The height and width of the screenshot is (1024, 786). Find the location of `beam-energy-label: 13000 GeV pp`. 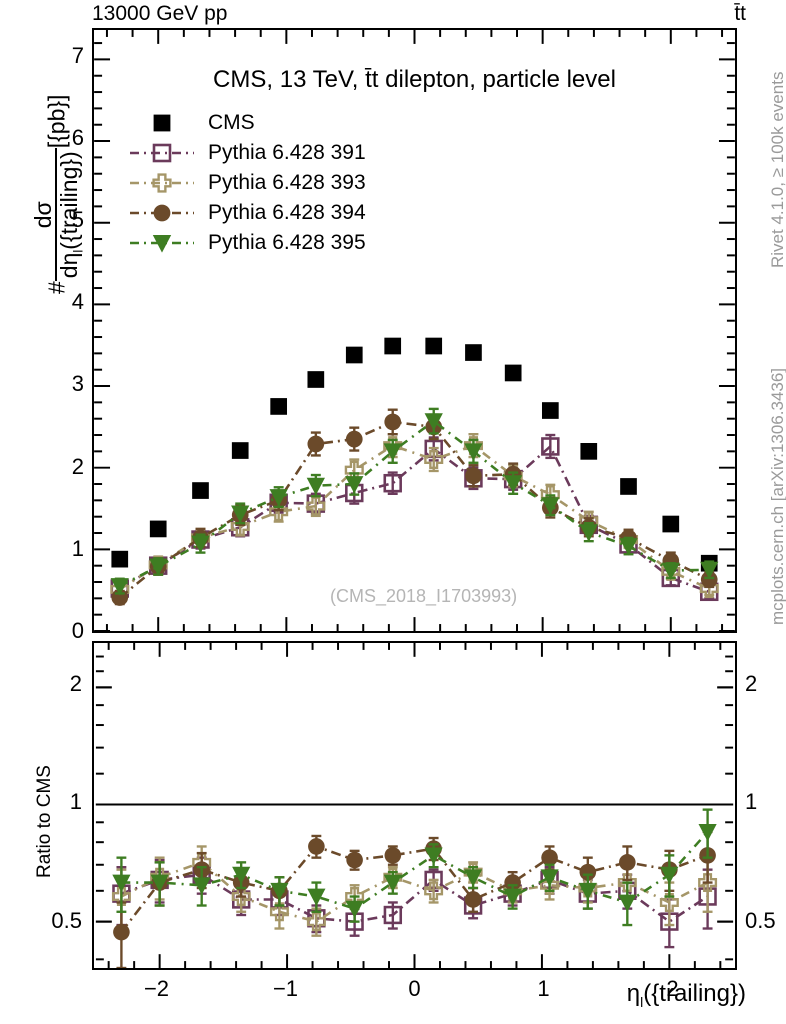

beam-energy-label: 13000 GeV pp is located at coordinates (160, 13).